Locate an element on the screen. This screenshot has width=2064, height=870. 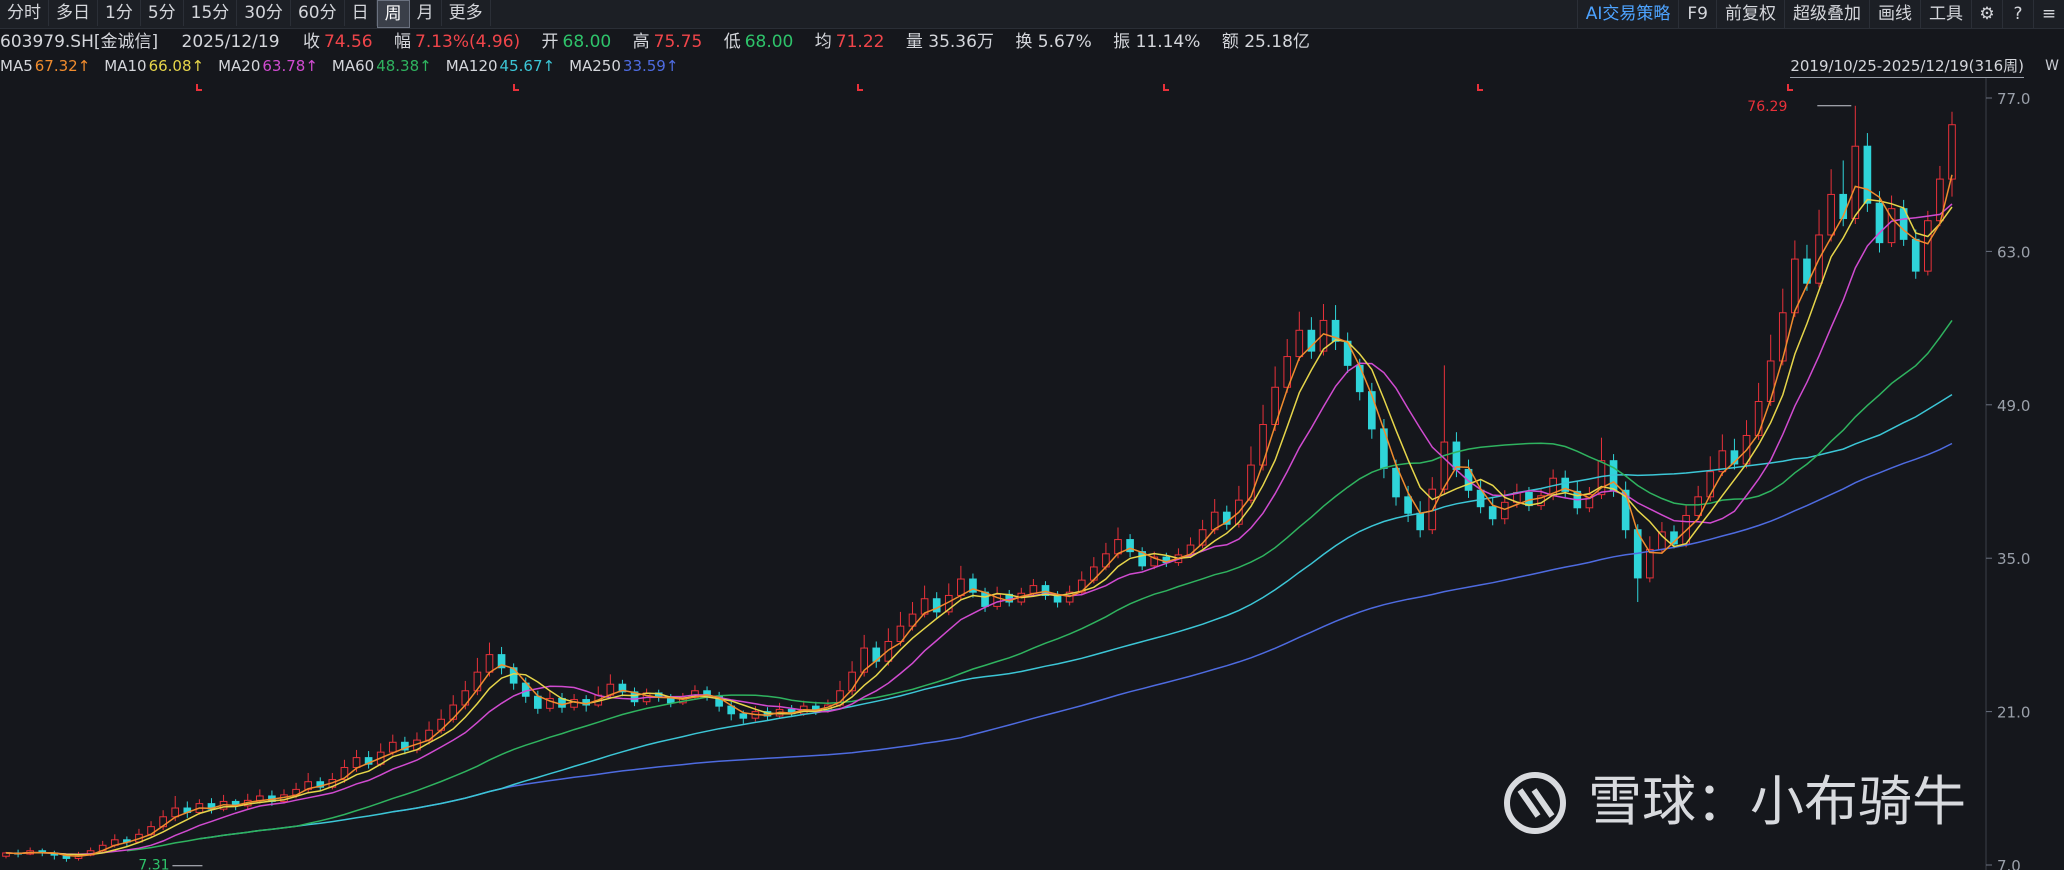
tools-button: 工具 is located at coordinates (1945, 14).